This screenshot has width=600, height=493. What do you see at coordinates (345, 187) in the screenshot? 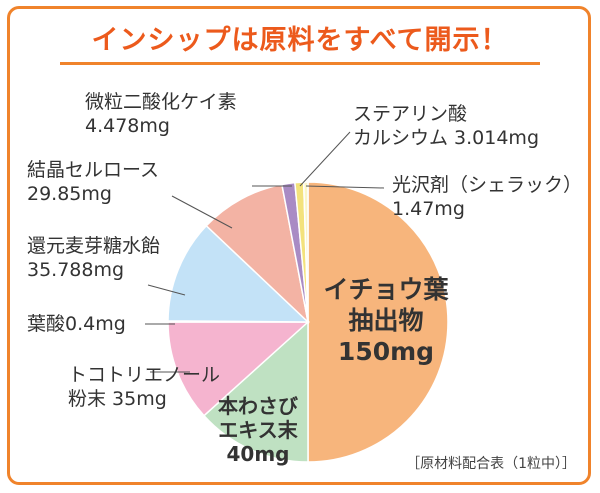
I see `leader-line-shellac` at bounding box center [345, 187].